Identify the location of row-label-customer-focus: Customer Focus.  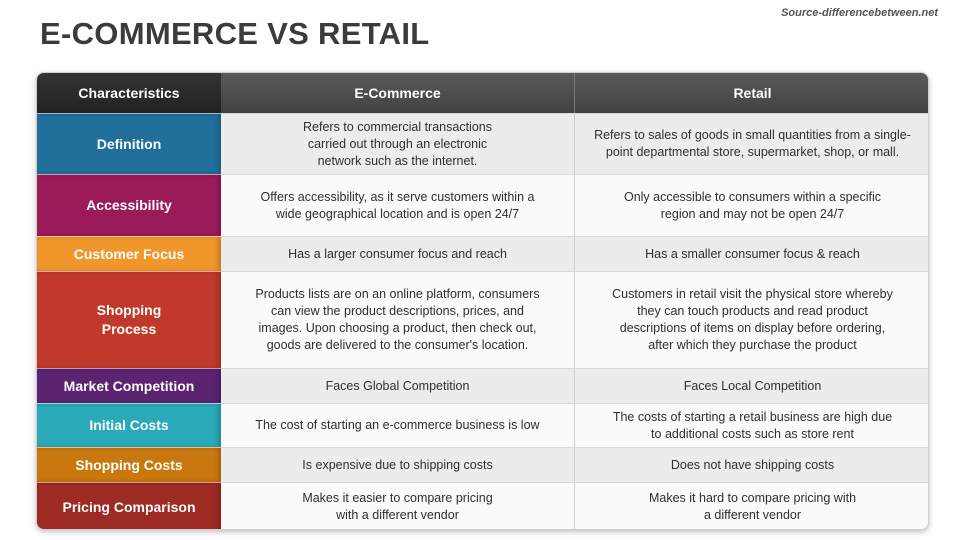
(129, 253).